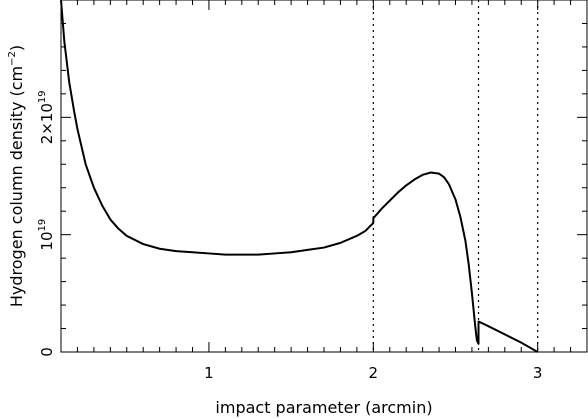 The image size is (588, 419). I want to click on x-tick-label: 2, so click(374, 373).